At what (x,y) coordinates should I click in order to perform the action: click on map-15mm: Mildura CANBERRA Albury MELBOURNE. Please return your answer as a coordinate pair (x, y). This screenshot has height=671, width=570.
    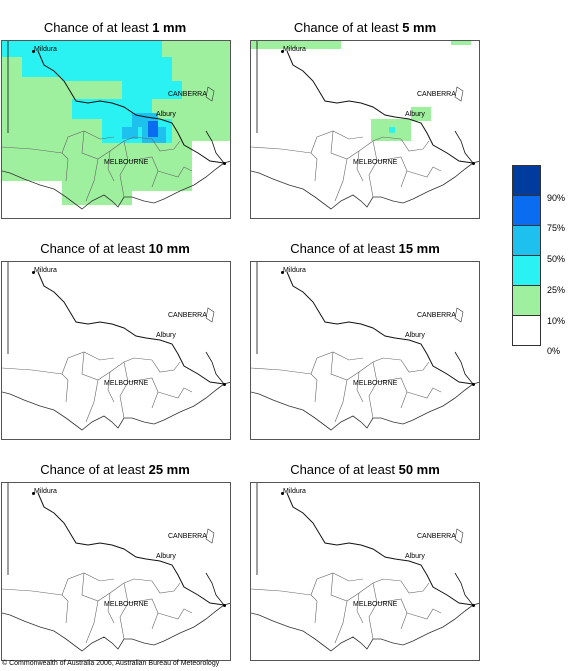
    Looking at the image, I should click on (365, 350).